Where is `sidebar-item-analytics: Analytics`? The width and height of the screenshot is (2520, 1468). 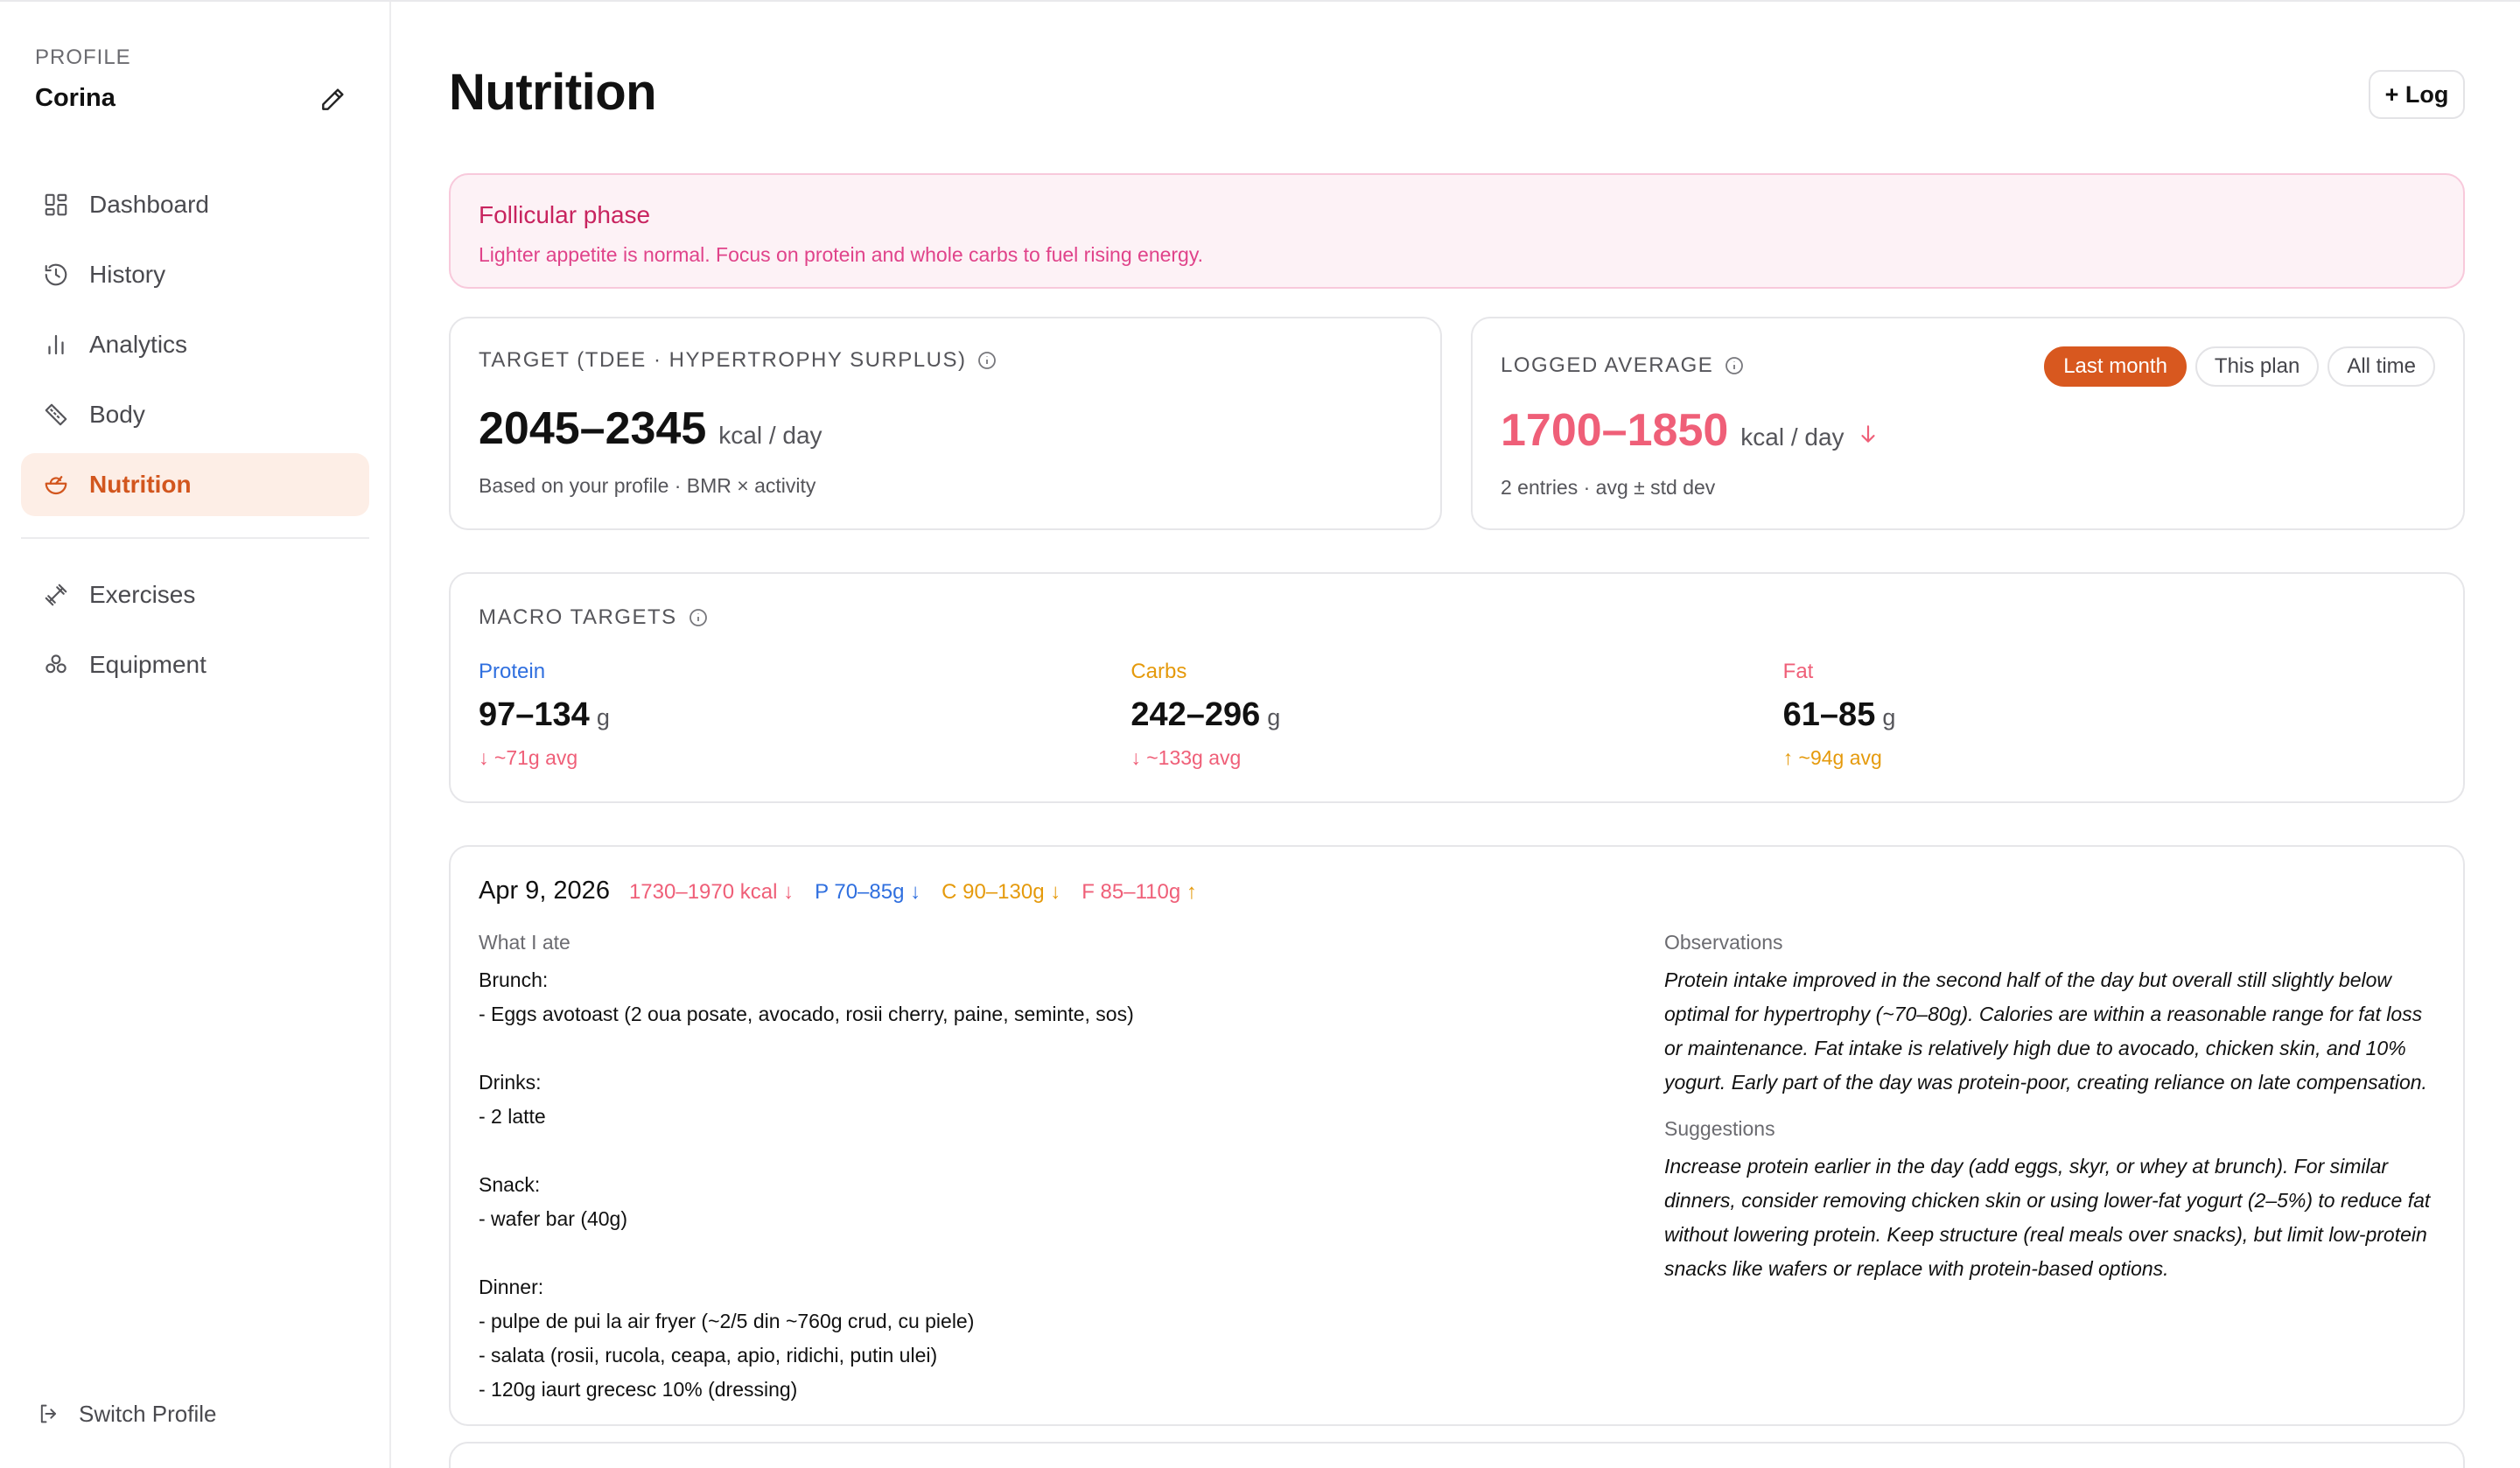
sidebar-item-analytics: Analytics is located at coordinates (195, 344).